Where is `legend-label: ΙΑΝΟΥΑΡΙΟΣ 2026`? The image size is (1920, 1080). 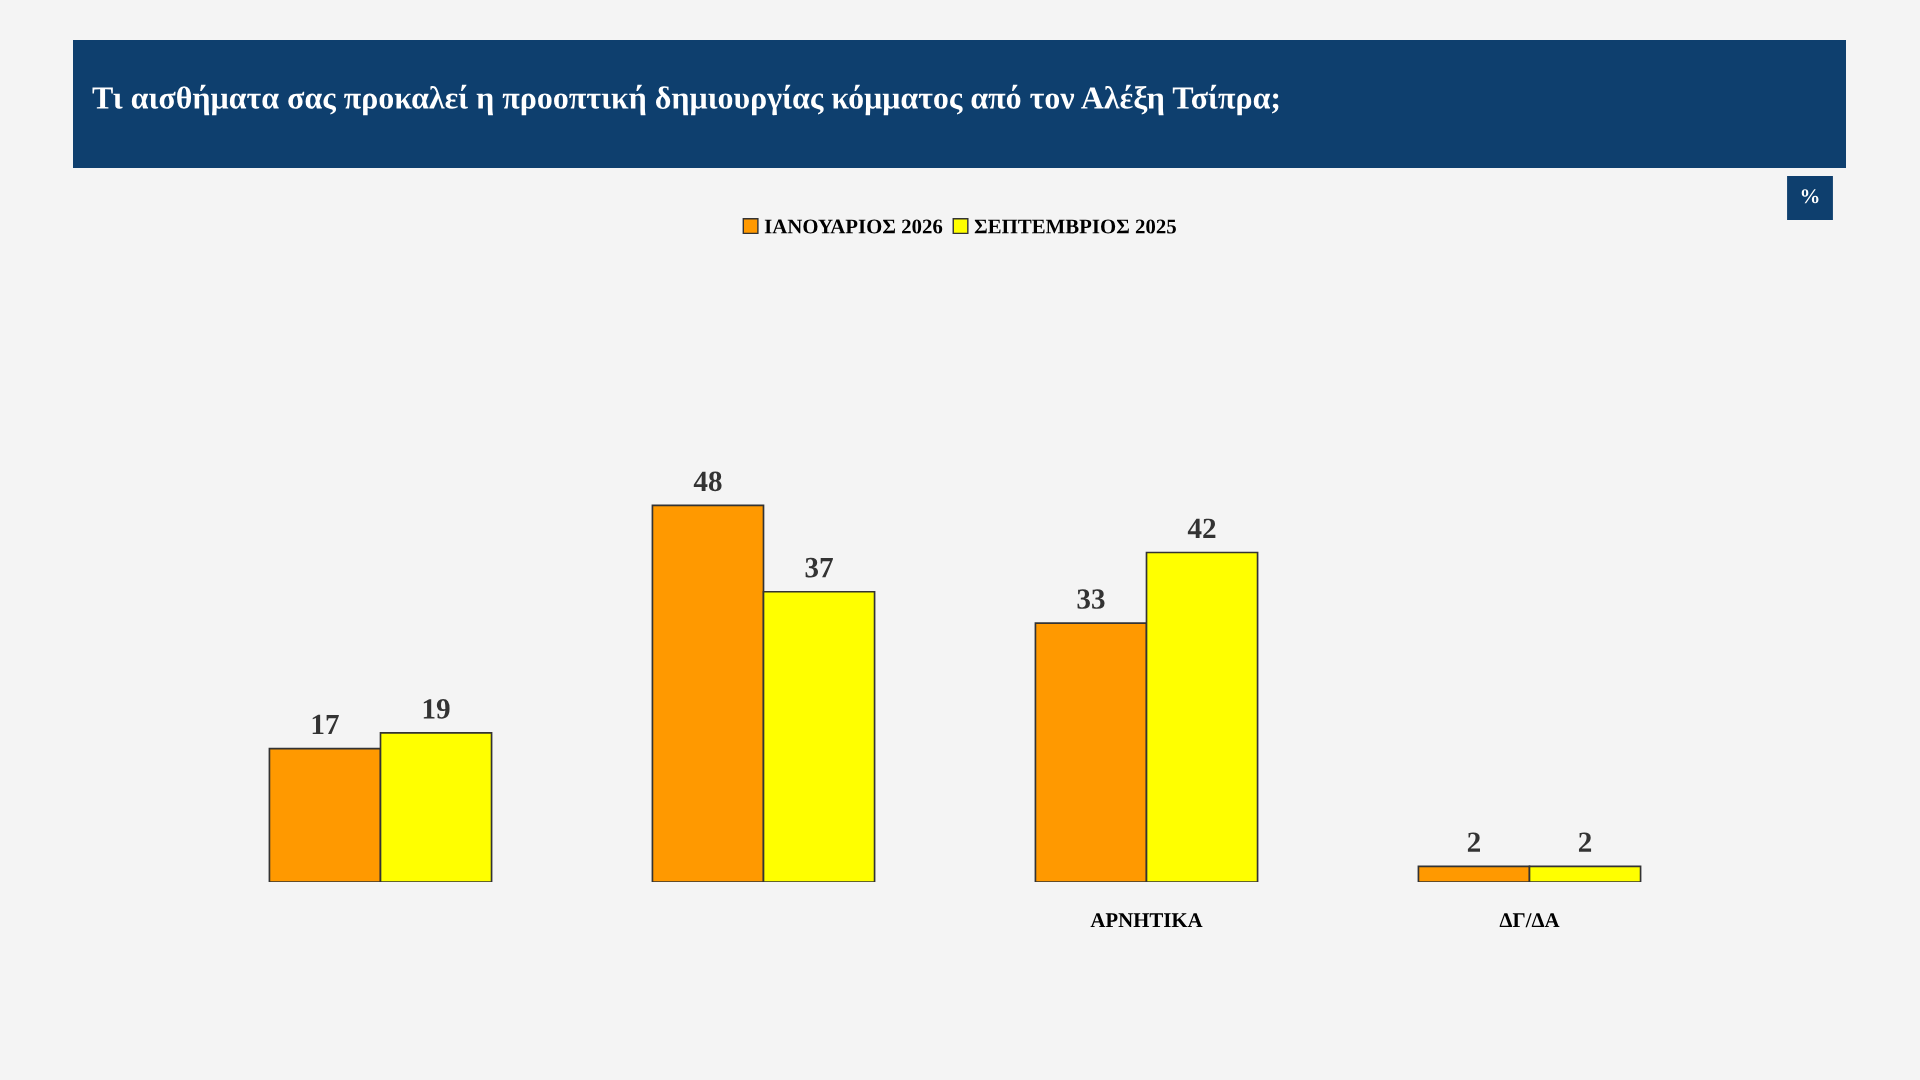 legend-label: ΙΑΝΟΥΑΡΙΟΣ 2026 is located at coordinates (853, 226).